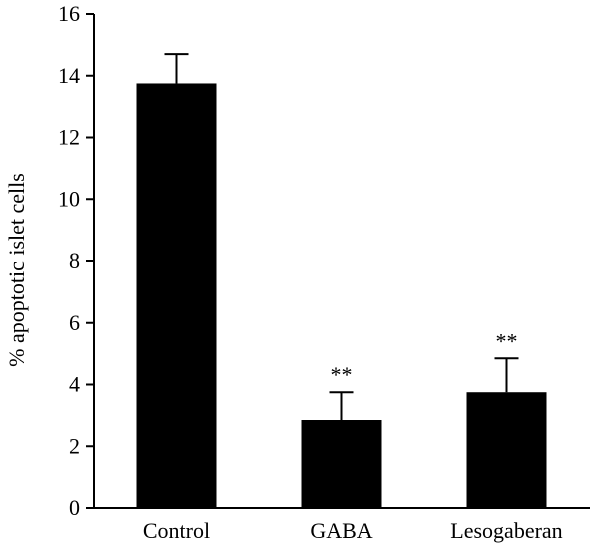  Describe the element at coordinates (69, 198) in the screenshot. I see `y-tick-label-5: 10` at that location.